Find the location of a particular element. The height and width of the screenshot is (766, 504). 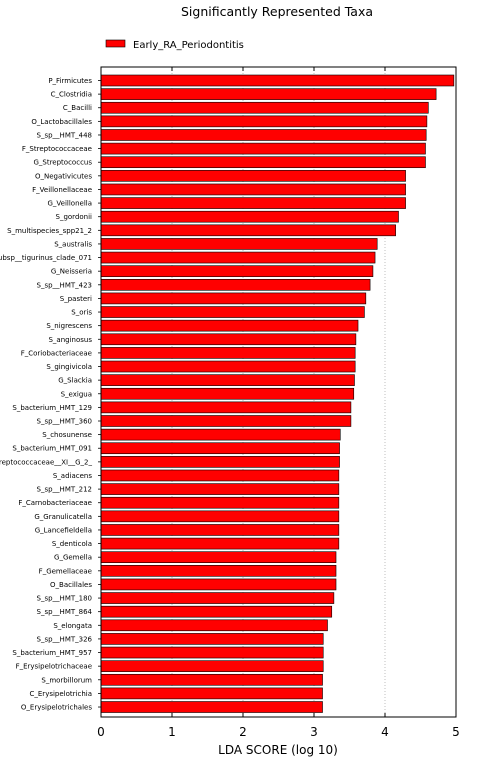

category-label: S_gordonii is located at coordinates (74, 217).